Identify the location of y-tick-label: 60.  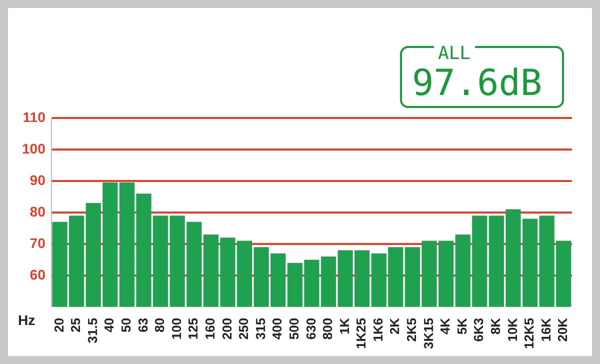
(38, 274).